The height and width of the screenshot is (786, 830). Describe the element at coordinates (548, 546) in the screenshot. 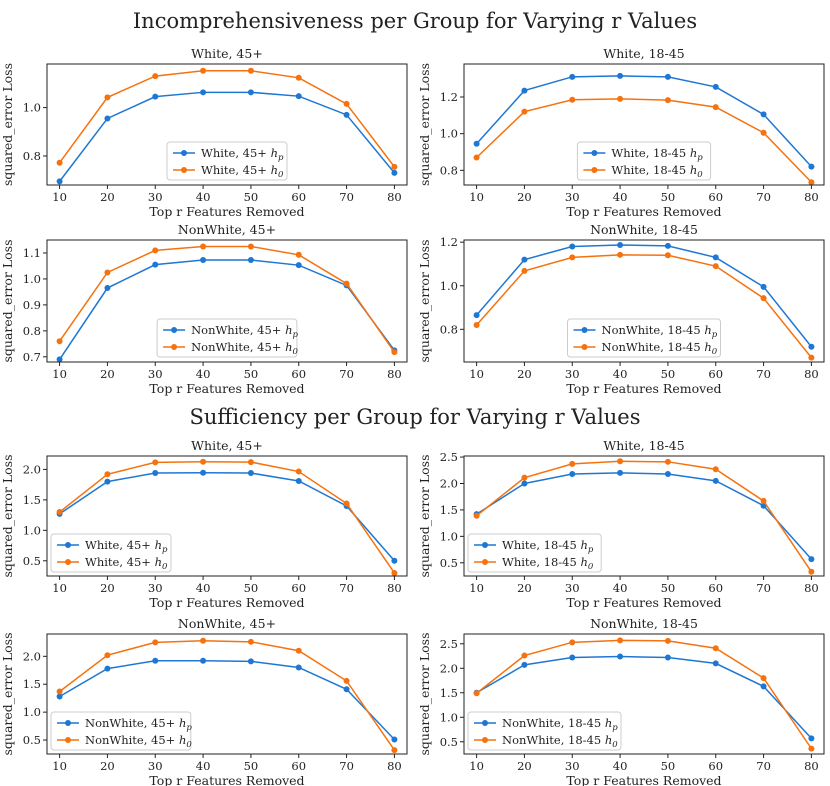

I see `legend-label-p: White, 18-45 hp` at that location.